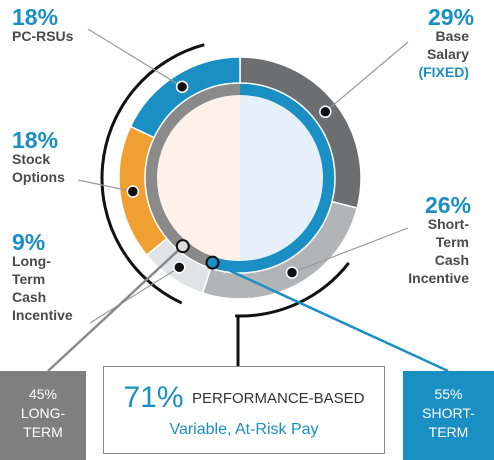 This screenshot has width=494, height=460. I want to click on inner-ring-long-term, so click(192, 176).